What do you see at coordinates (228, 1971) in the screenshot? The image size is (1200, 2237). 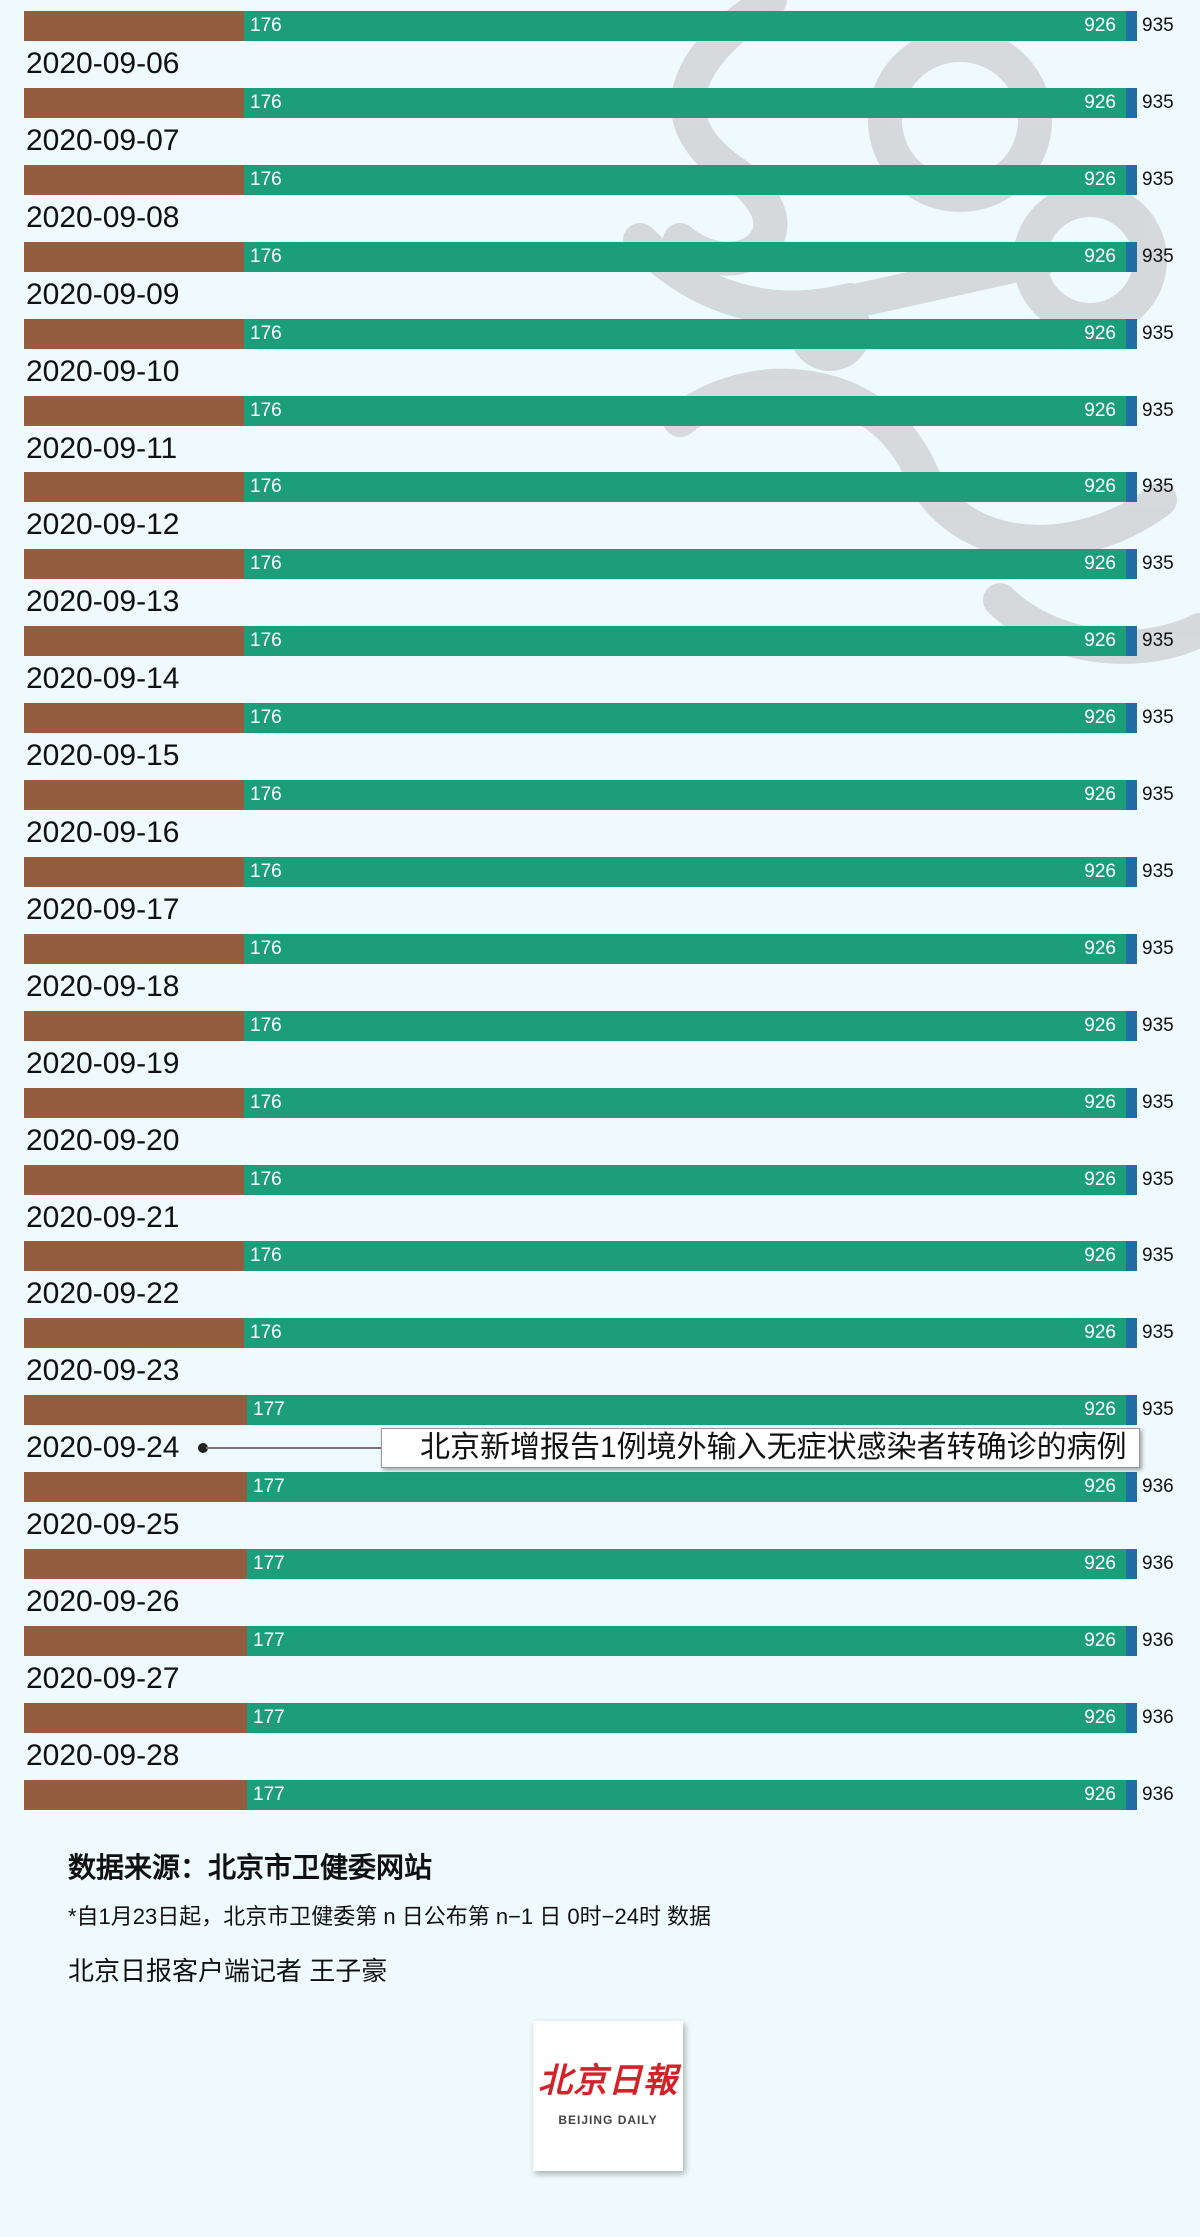 I see `reporter-credit: 北京日报客户端记者 王子豪` at bounding box center [228, 1971].